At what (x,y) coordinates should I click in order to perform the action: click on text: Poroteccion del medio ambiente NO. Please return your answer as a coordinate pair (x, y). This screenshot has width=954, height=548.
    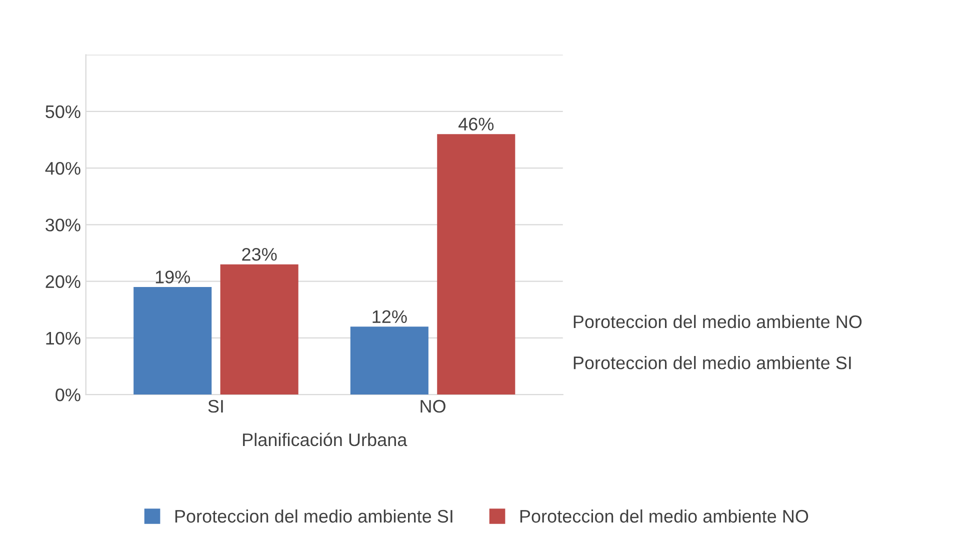
    Looking at the image, I should click on (718, 321).